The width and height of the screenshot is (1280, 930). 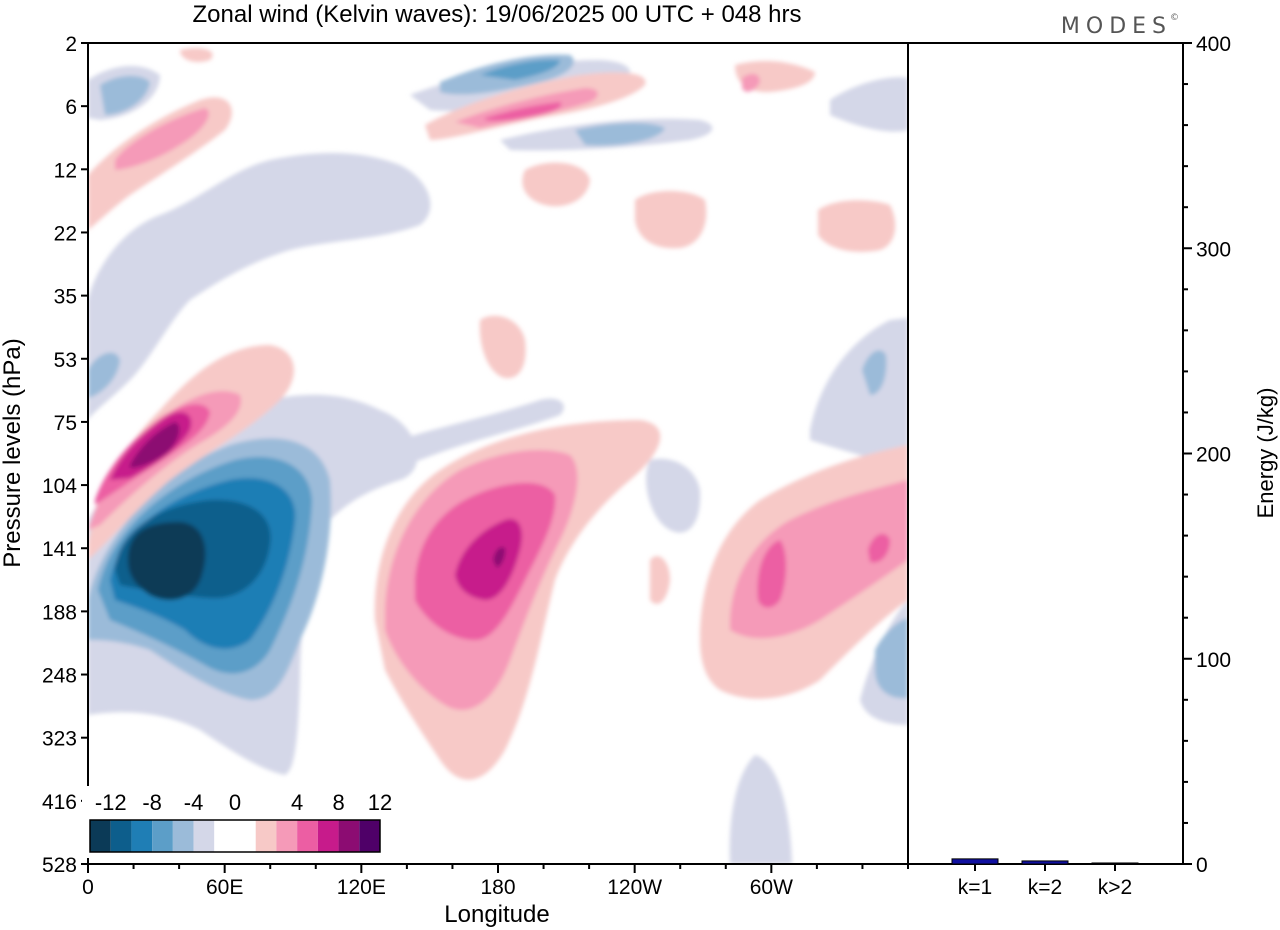 What do you see at coordinates (59, 549) in the screenshot?
I see `pressure-tick-label: 141` at bounding box center [59, 549].